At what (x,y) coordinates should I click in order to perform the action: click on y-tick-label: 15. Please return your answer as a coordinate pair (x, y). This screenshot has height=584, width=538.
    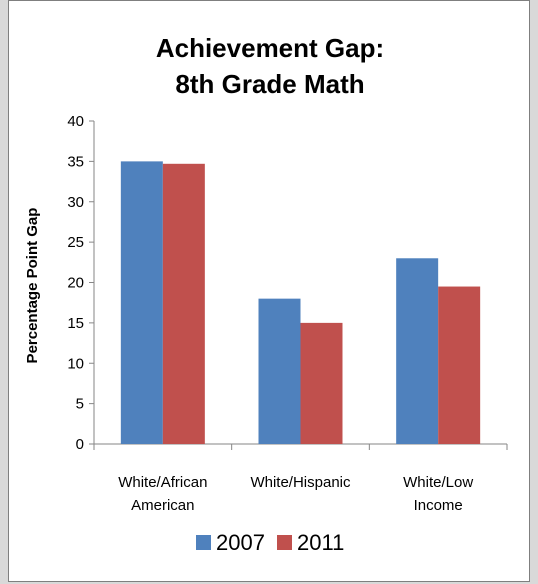
    Looking at the image, I should click on (75, 323).